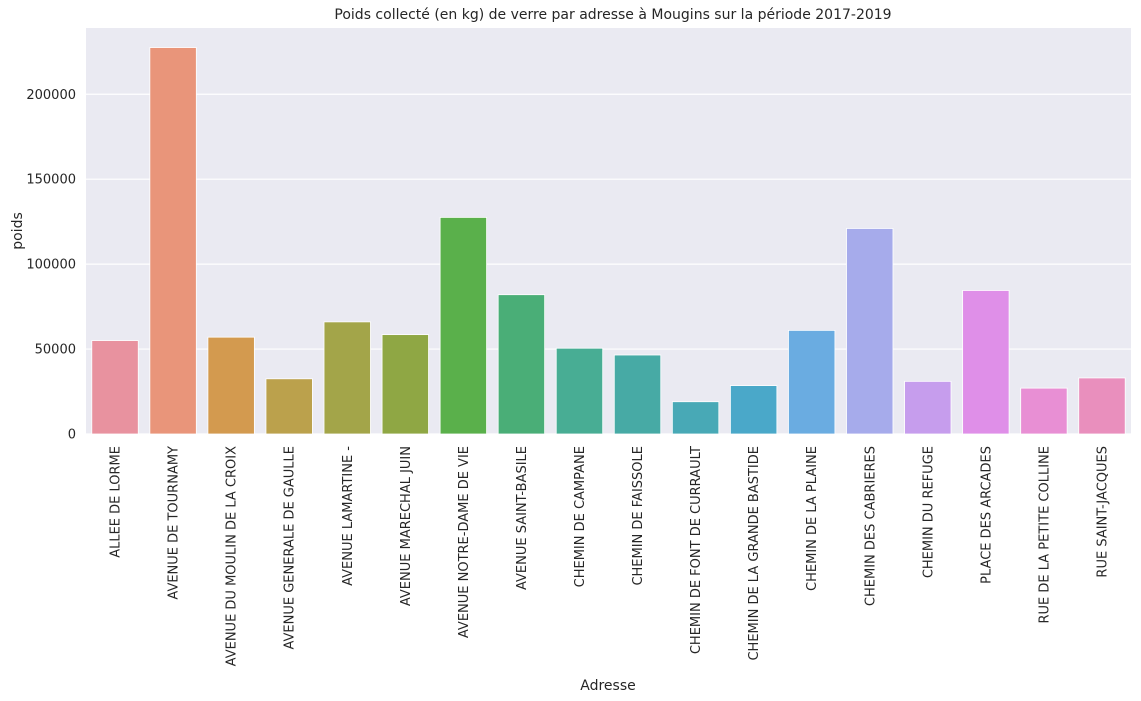  What do you see at coordinates (72, 435) in the screenshot?
I see `y-tick-label: 0` at bounding box center [72, 435].